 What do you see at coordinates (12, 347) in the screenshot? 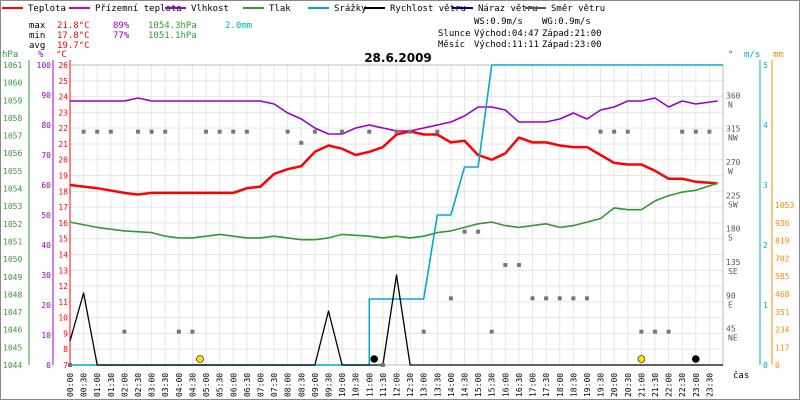
I see `tick-hpa-16: 1045` at bounding box center [12, 347].